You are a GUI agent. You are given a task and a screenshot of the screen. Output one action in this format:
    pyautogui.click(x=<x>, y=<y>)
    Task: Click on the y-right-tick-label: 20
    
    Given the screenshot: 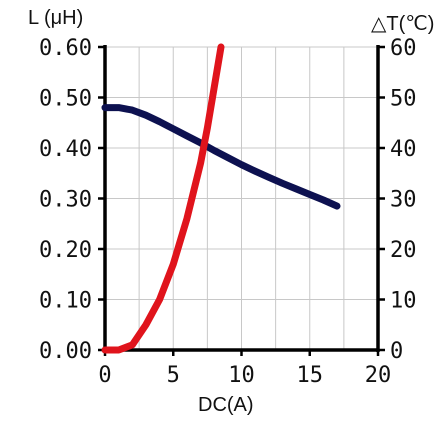 What is the action you would take?
    pyautogui.click(x=403, y=250)
    